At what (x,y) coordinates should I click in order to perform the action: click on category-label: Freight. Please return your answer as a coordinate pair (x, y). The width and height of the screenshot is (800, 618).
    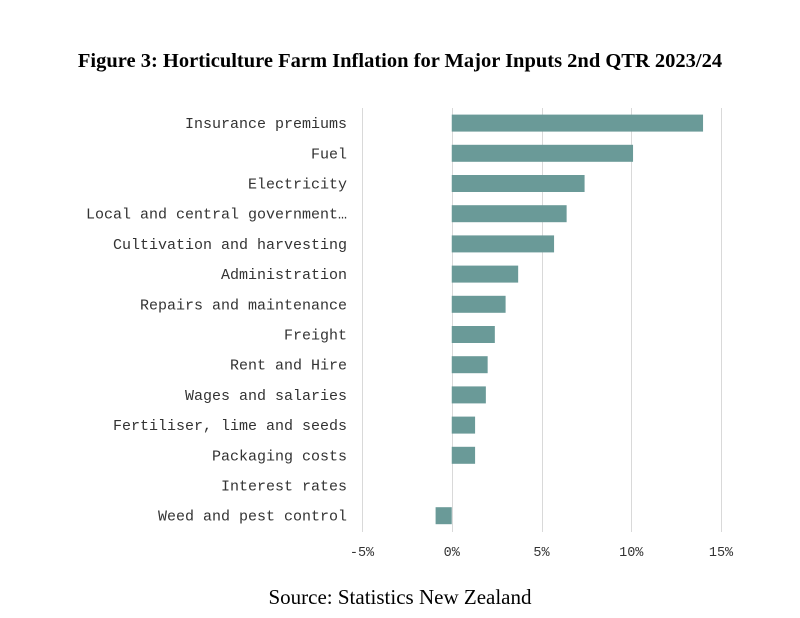
    Looking at the image, I should click on (315, 336).